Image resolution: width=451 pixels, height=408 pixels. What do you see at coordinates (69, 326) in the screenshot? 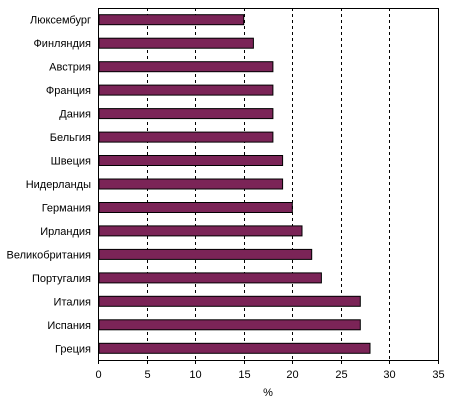
I see `category-label: Испания` at bounding box center [69, 326].